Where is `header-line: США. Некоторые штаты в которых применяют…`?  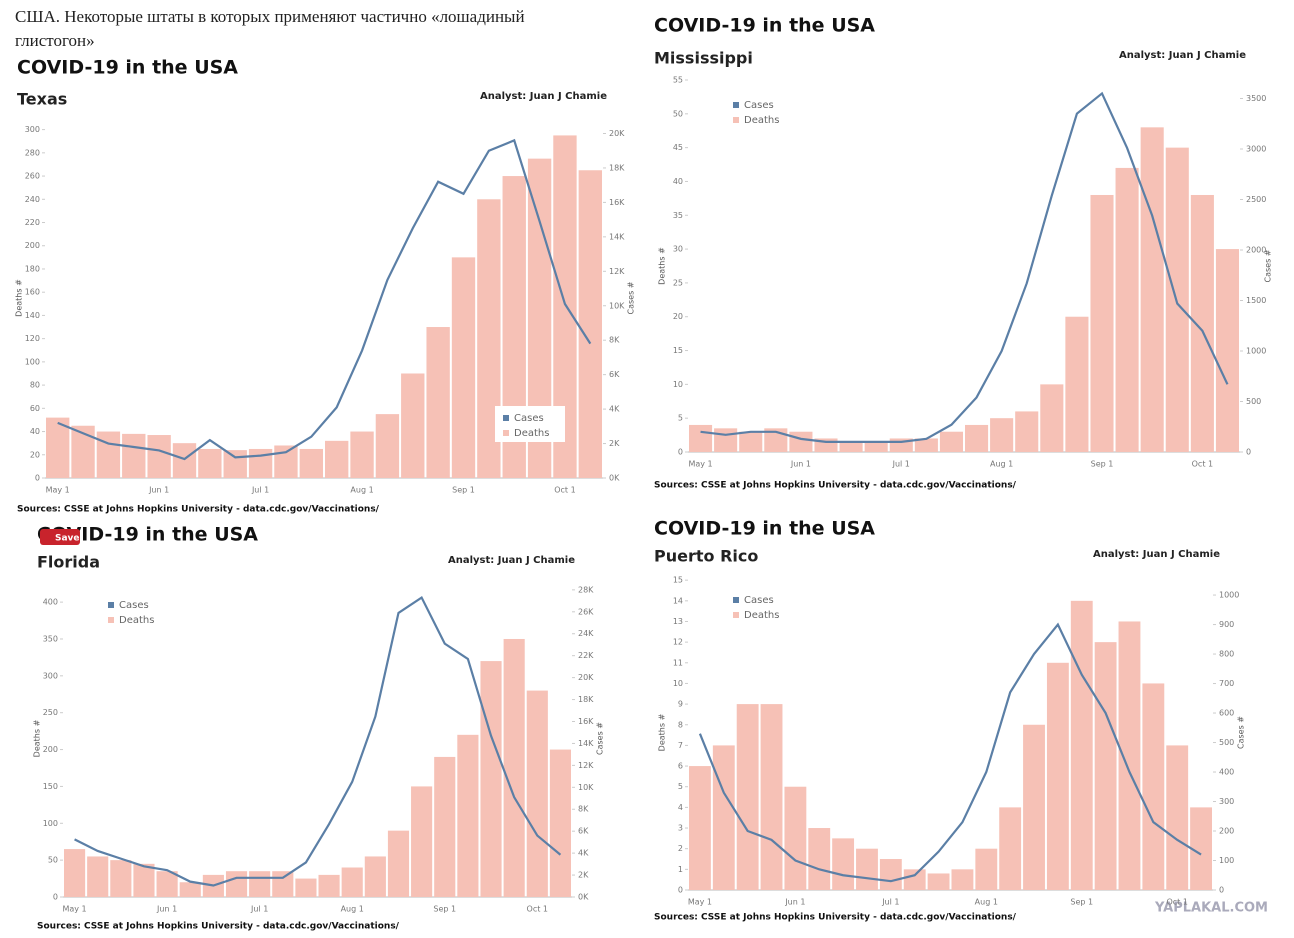 header-line: США. Некоторые штаты в которых применяют… is located at coordinates (270, 16).